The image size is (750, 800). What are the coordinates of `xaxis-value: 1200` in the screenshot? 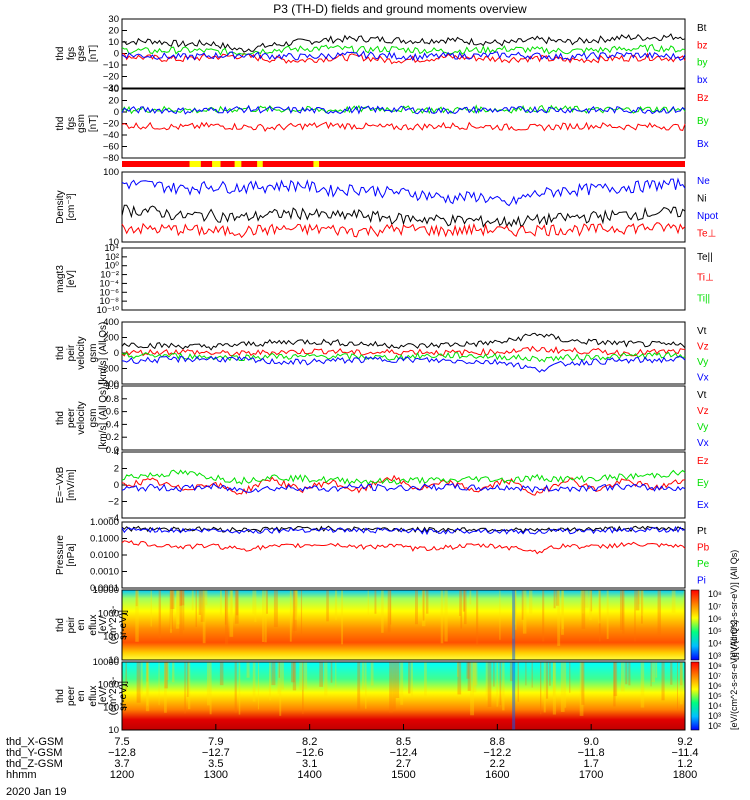 It's located at (122, 775).